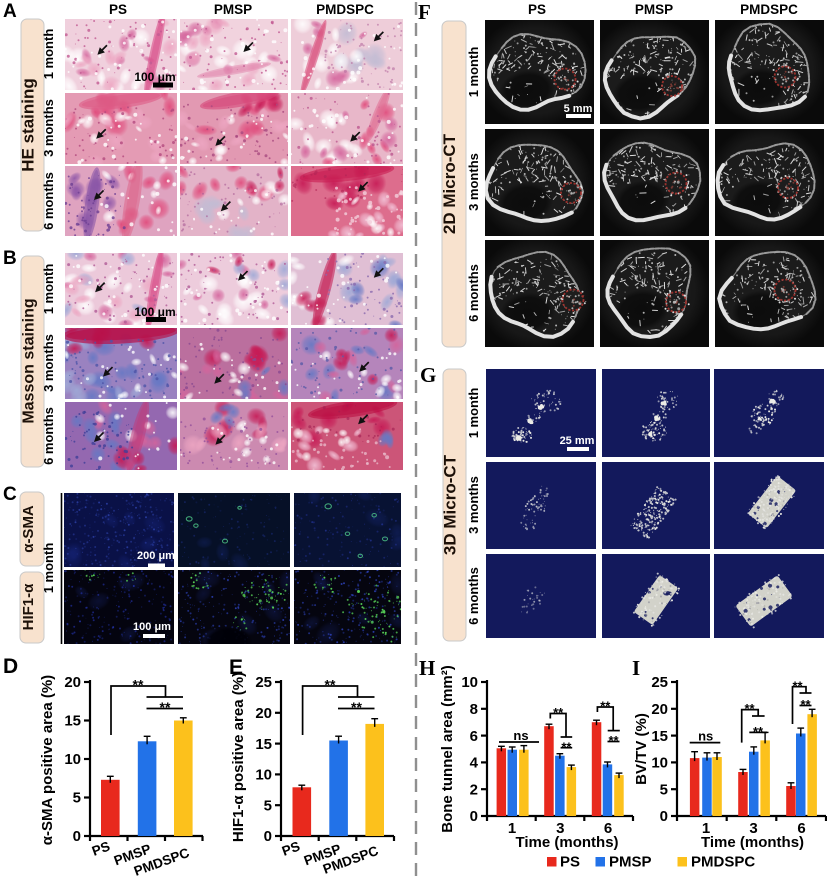  What do you see at coordinates (10, 258) in the screenshot?
I see `svg-text: B` at bounding box center [10, 258].